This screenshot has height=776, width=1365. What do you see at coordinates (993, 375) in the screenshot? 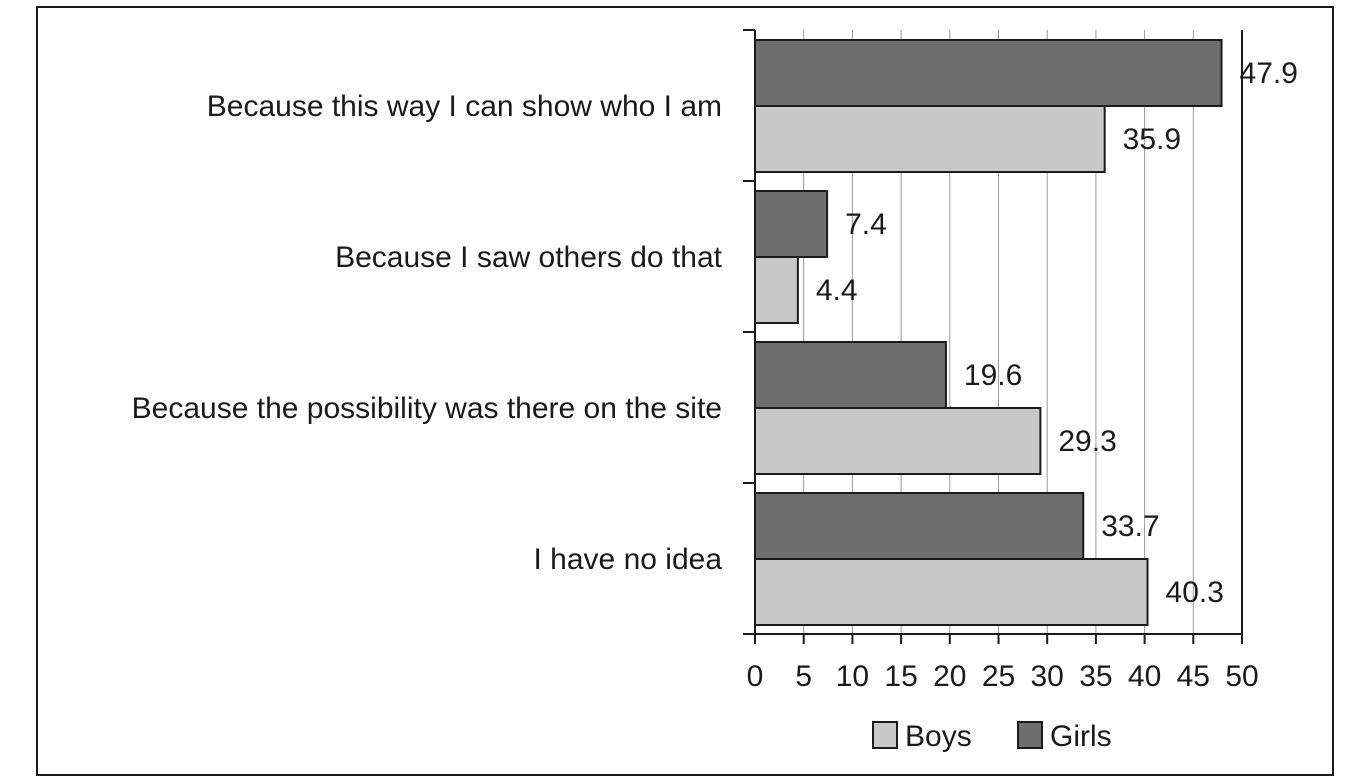
I see `data-label-girls-2: 19.6` at bounding box center [993, 375].